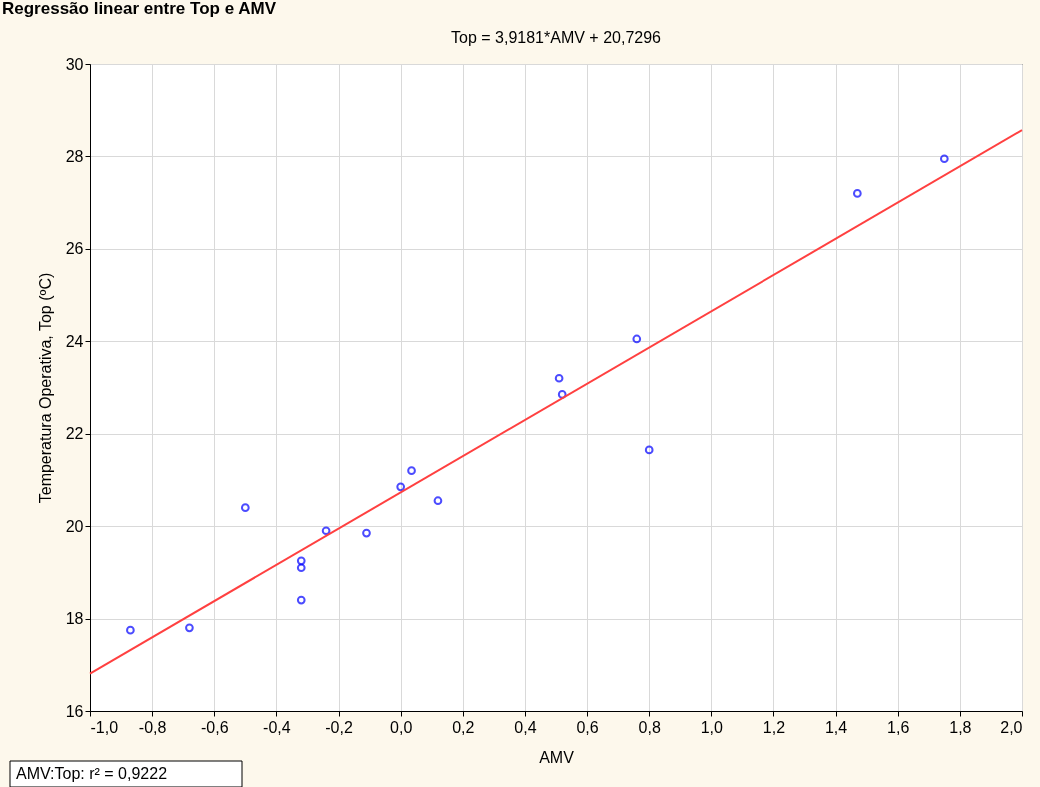 The height and width of the screenshot is (787, 1040). Describe the element at coordinates (556, 37) in the screenshot. I see `chart-subtitle: Top = 3,9181*AMV + 20,7296` at that location.